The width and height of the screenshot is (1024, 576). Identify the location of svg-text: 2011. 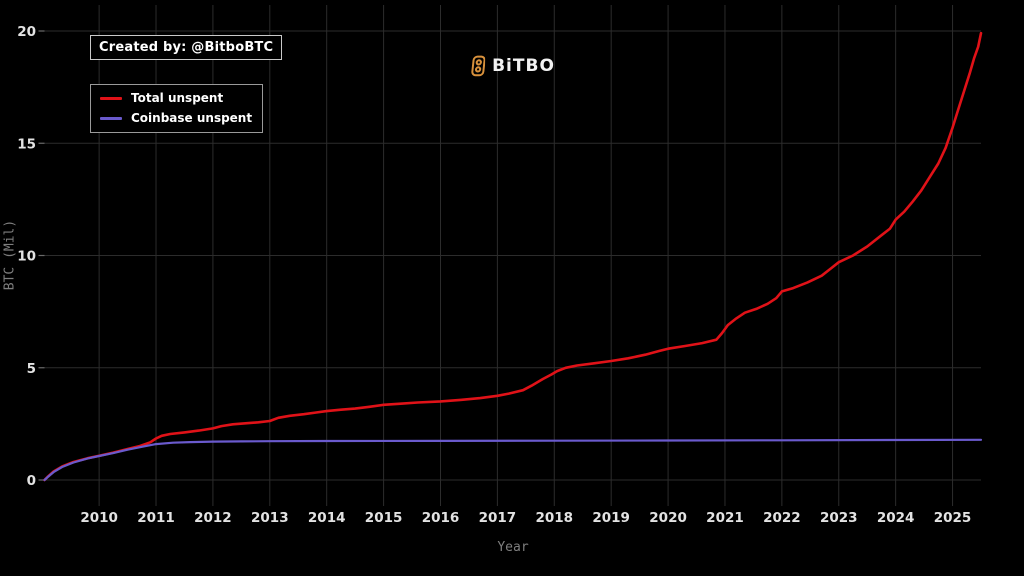
(156, 518).